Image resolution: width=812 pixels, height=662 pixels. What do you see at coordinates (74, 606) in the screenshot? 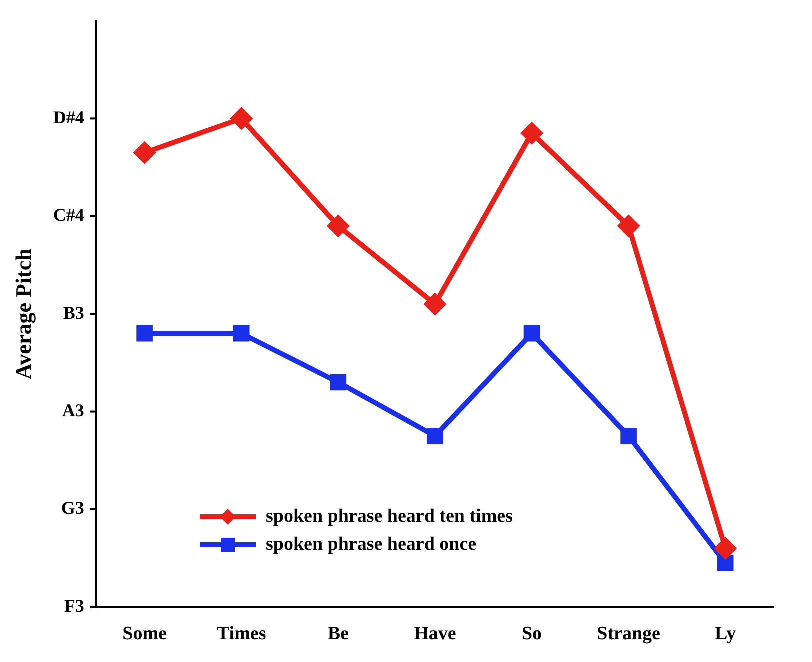
I see `text: F3` at bounding box center [74, 606].